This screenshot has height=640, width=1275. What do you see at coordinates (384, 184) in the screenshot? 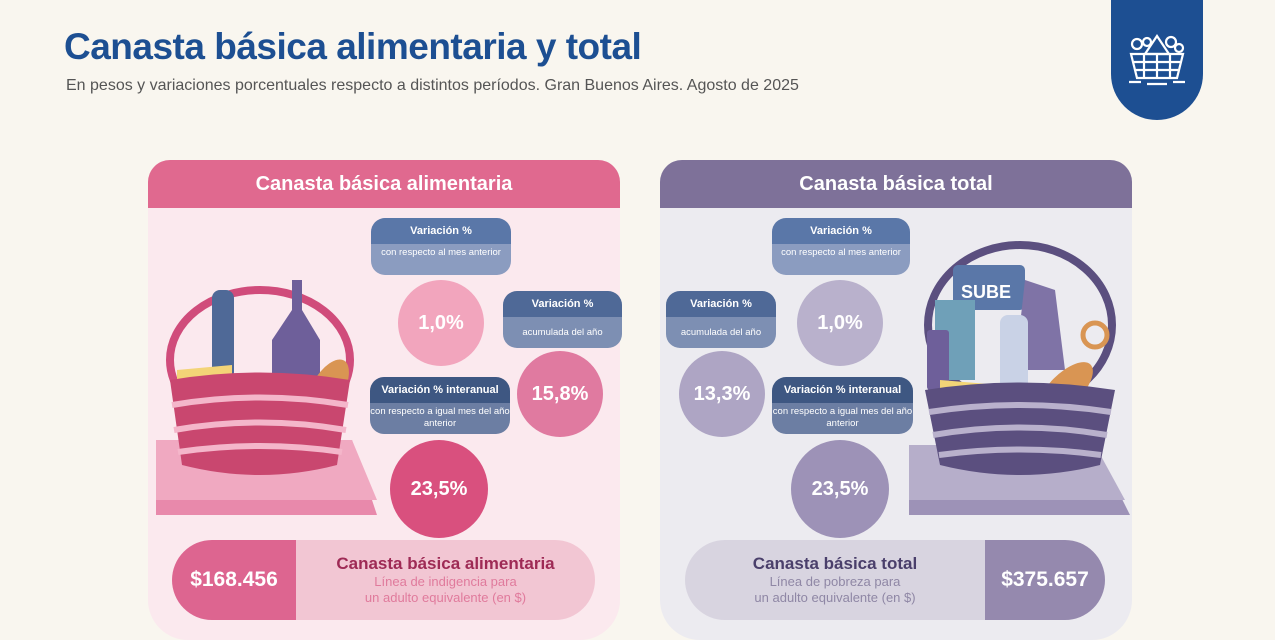
I see `cba-heading: Canasta básica alimentaria` at bounding box center [384, 184].